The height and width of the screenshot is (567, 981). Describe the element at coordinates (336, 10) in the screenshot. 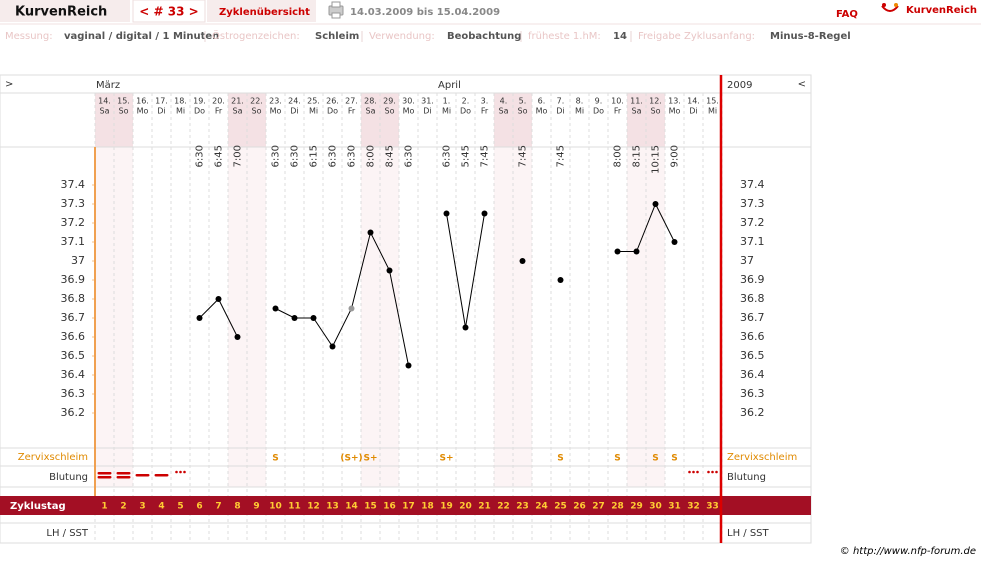

I see `print-icon` at that location.